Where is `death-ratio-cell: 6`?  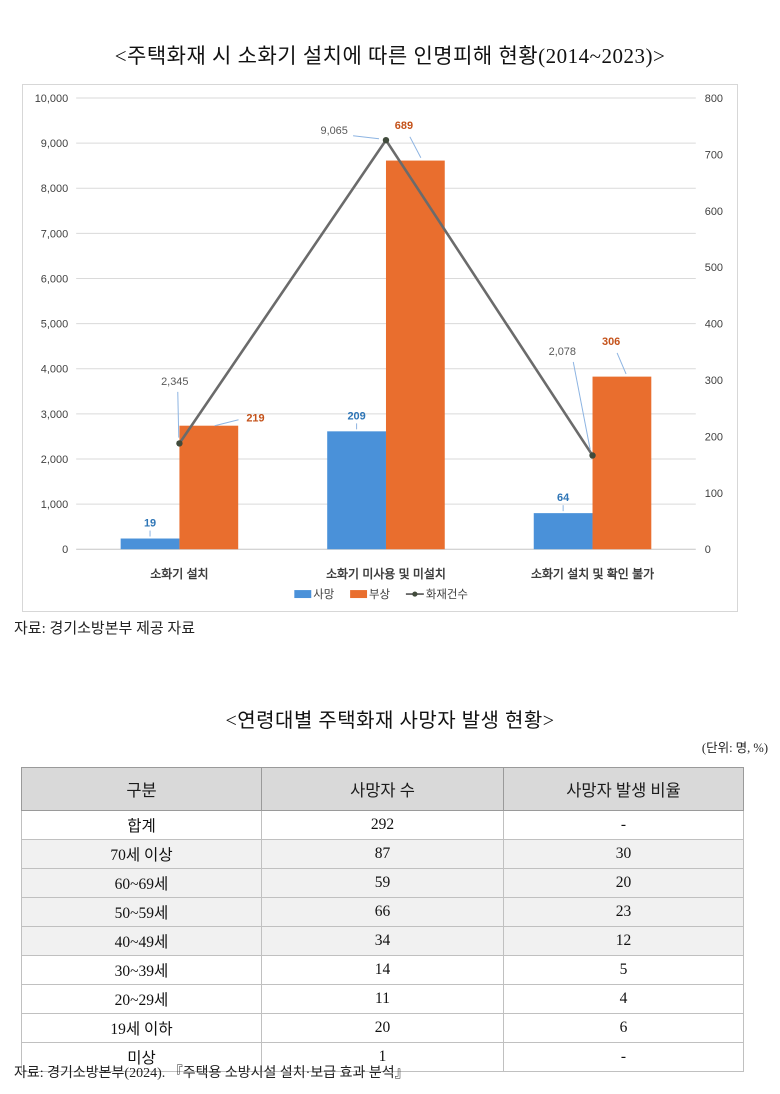
death-ratio-cell: 6 is located at coordinates (623, 1028).